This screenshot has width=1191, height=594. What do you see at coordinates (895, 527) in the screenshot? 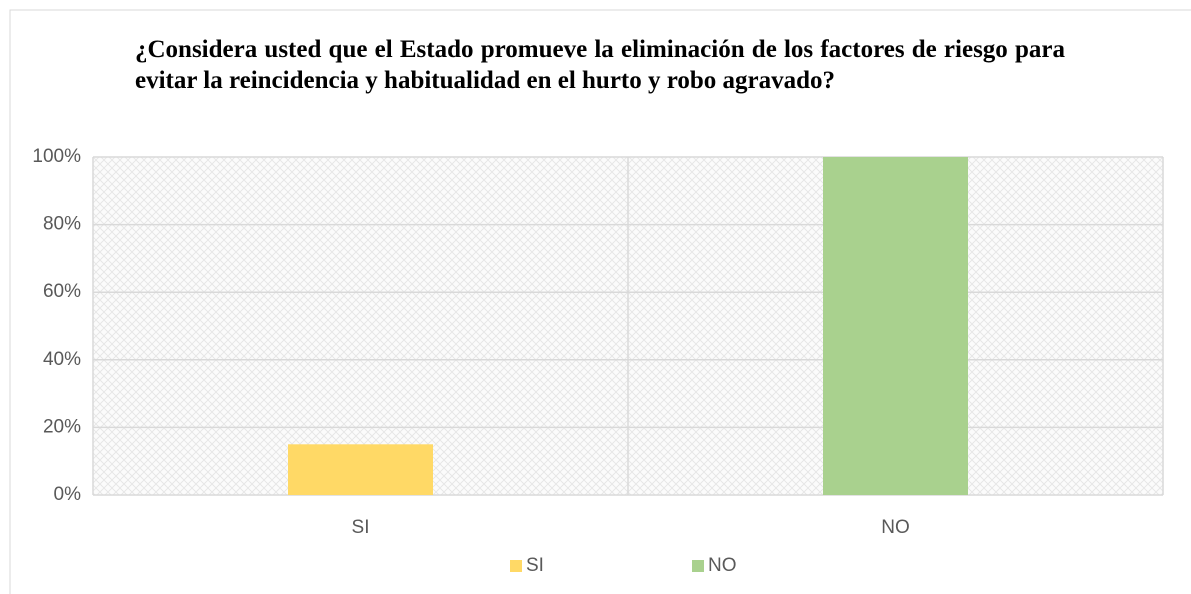
I see `x-tick-label: NO` at bounding box center [895, 527].